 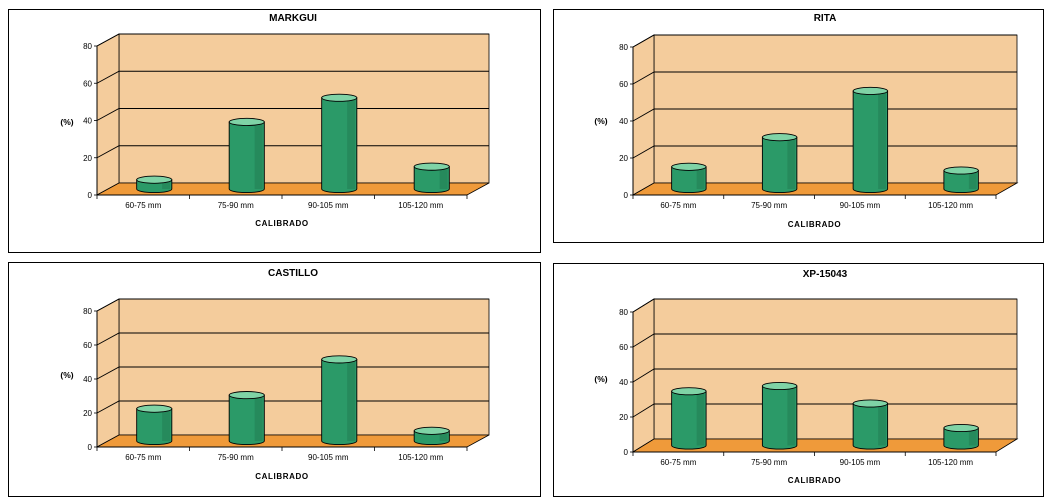 What do you see at coordinates (293, 18) in the screenshot?
I see `chart-title: MARKGUI` at bounding box center [293, 18].